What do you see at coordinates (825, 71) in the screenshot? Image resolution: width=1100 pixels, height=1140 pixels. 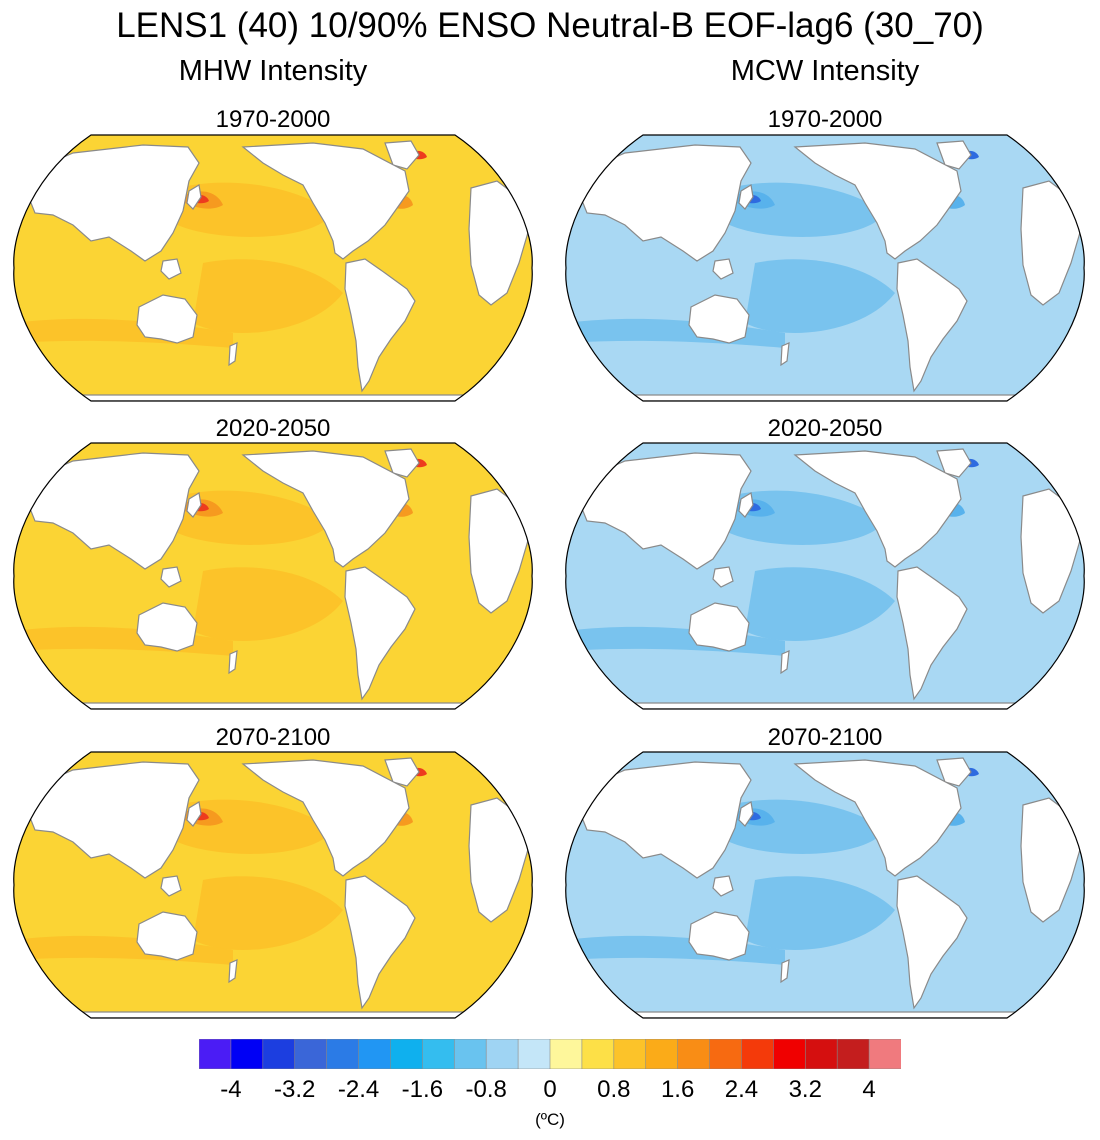 I see `column-title-mcw: MCW Intensity` at bounding box center [825, 71].